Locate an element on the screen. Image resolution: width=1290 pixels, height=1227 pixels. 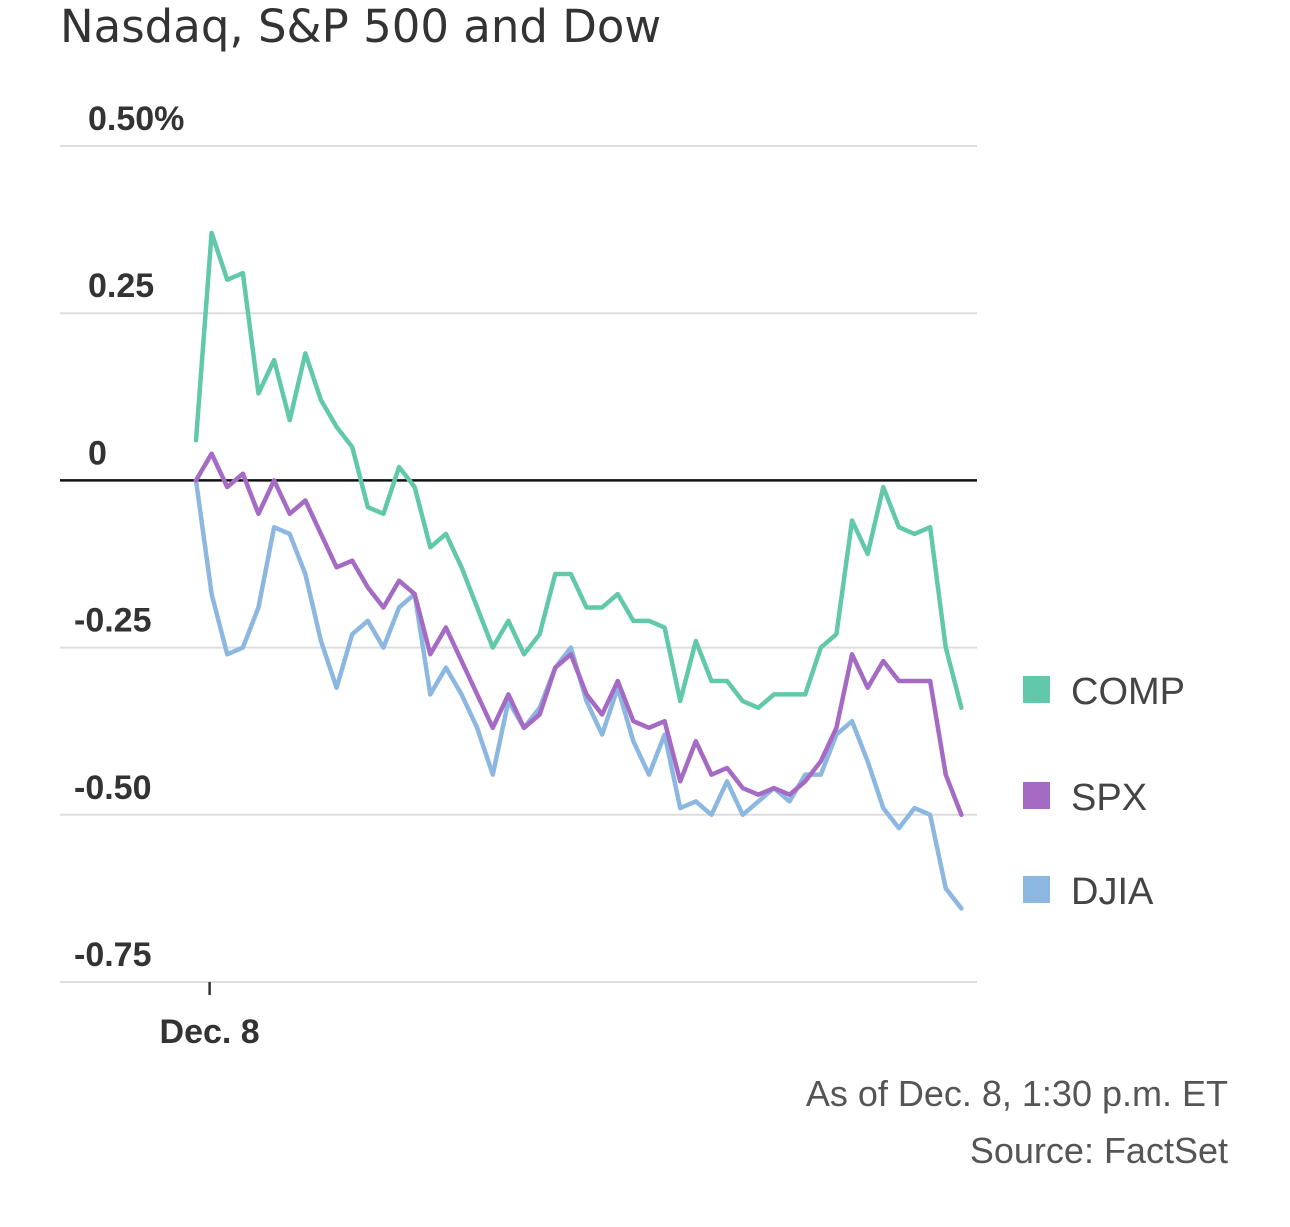
y-tick-label: 0 is located at coordinates (97, 453).